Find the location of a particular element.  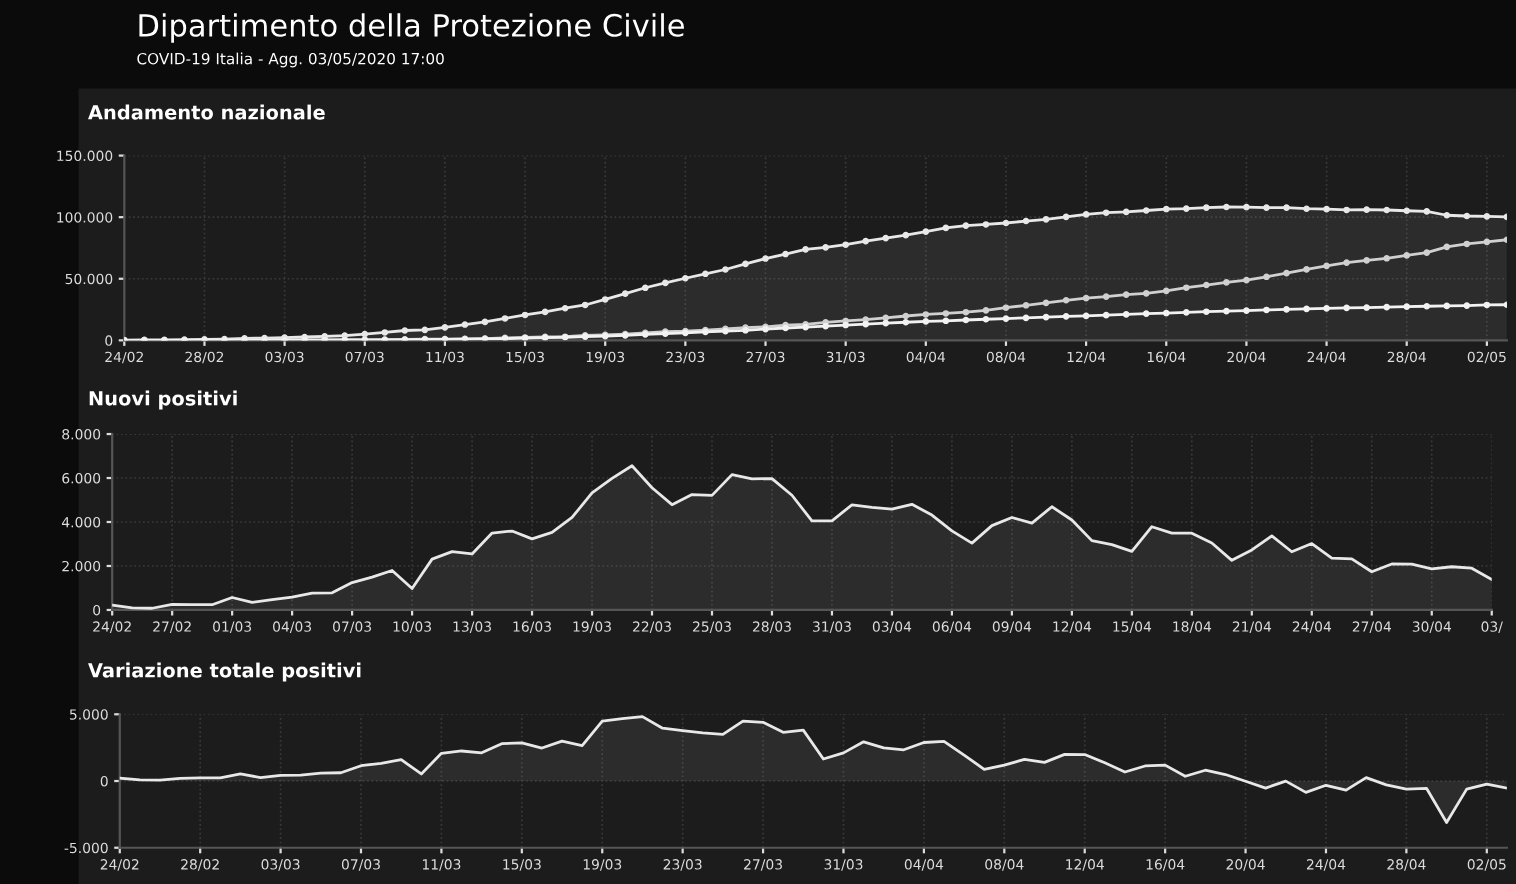

chart-title: Variazione totale positivi is located at coordinates (224, 672).